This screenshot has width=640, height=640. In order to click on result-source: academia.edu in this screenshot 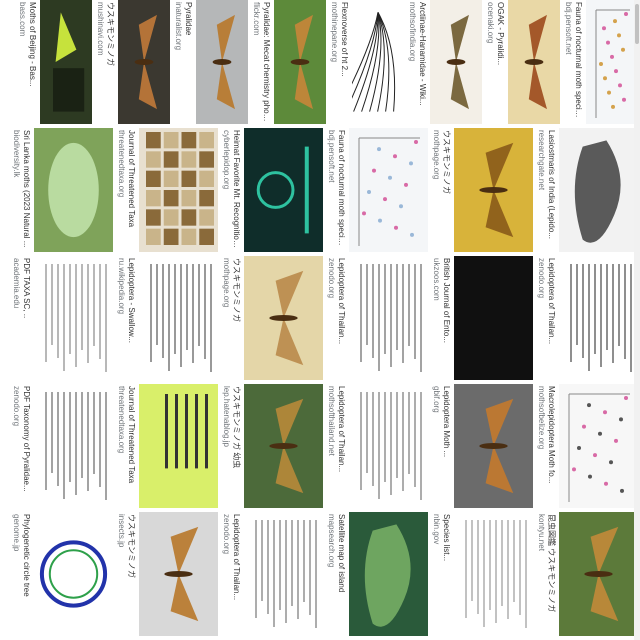, I will do `click(16, 283)`.